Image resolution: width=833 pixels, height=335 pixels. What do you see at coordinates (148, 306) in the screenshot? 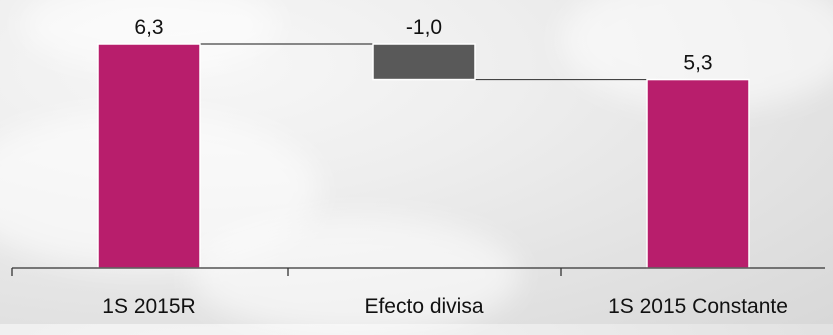
I see `x-tick-label: 1S 2015R` at bounding box center [148, 306].